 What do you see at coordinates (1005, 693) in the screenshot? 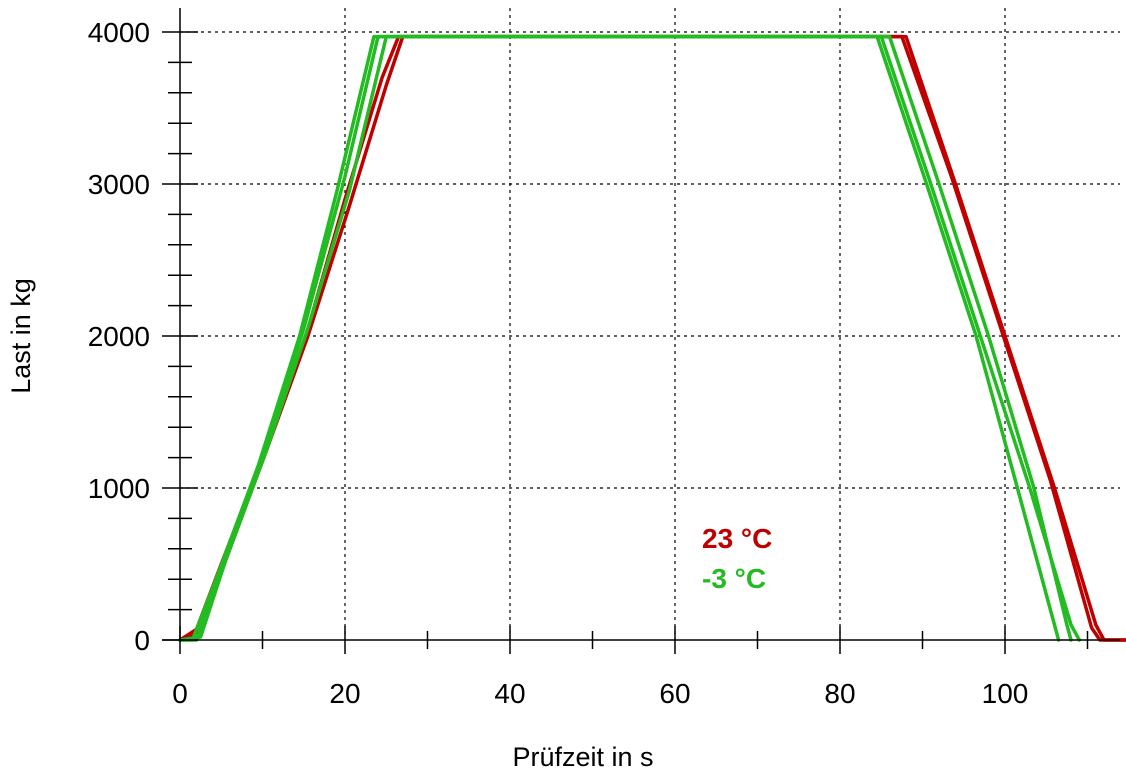
I see `x-tick-label: 100` at bounding box center [1005, 693].